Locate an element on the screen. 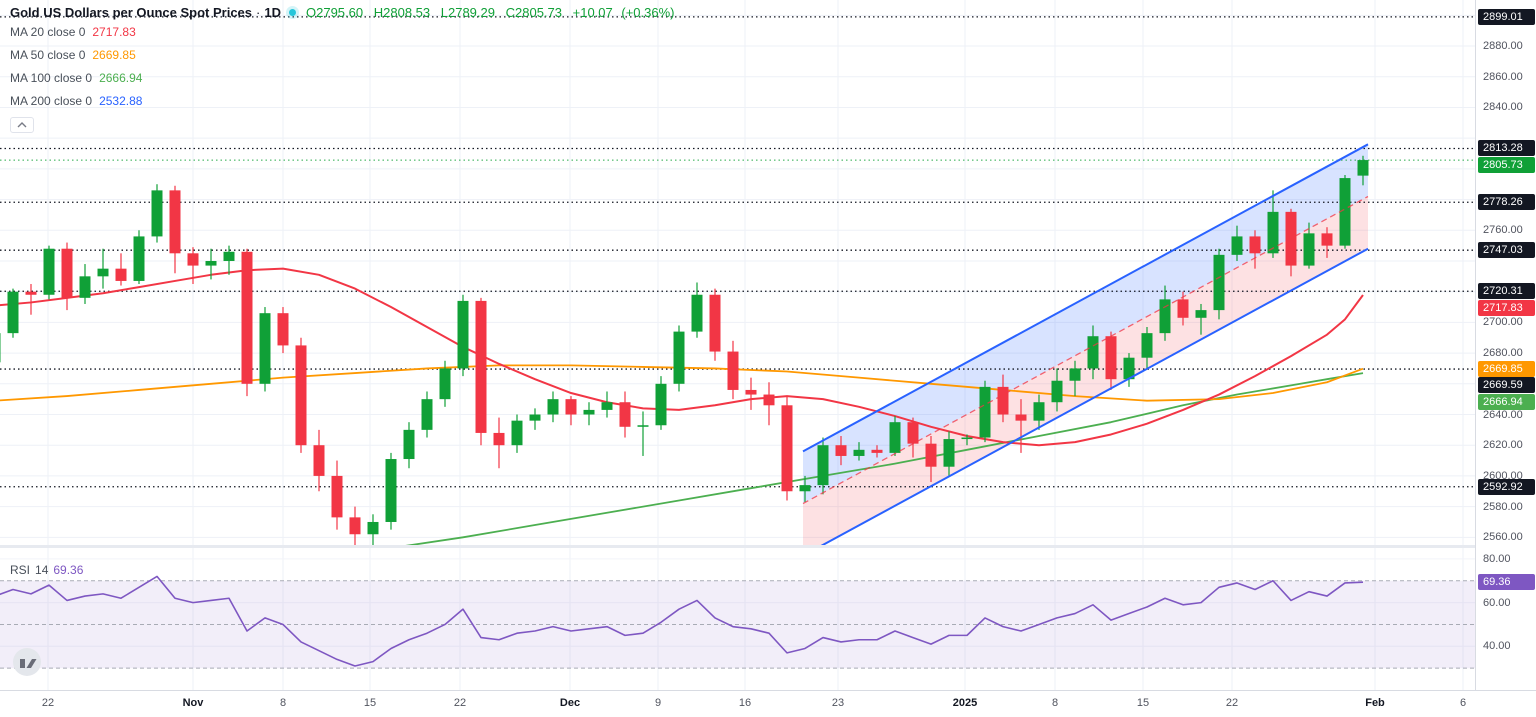  time-axis-label: 23 is located at coordinates (838, 703).